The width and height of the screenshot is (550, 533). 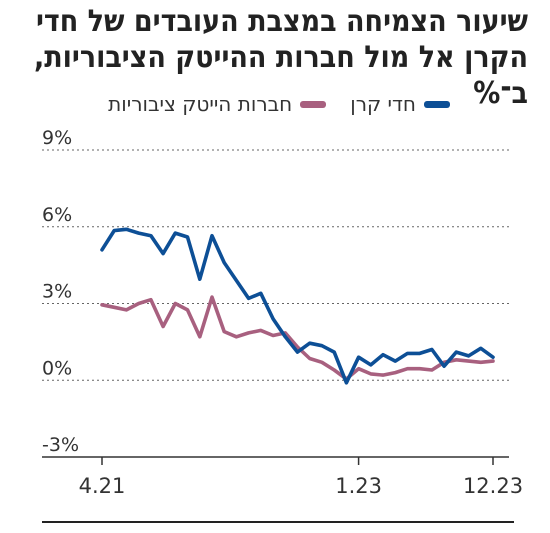 What do you see at coordinates (383, 104) in the screenshot?
I see `legend-label-unicorns: חדי קרן` at bounding box center [383, 104].